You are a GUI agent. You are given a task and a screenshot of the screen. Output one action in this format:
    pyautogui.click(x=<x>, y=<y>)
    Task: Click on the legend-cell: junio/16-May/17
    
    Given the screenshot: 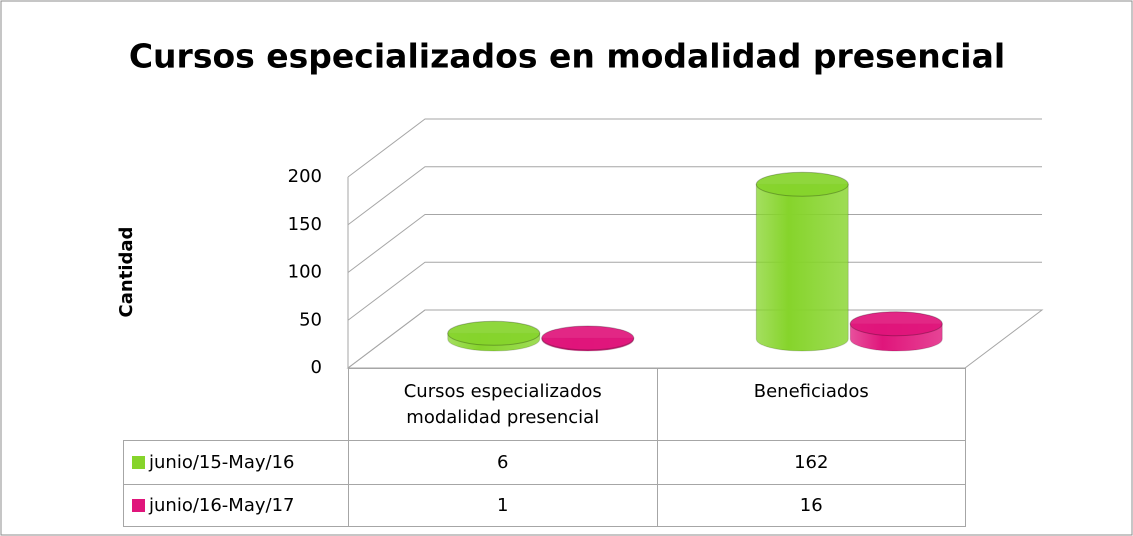 What is the action you would take?
    pyautogui.click(x=236, y=505)
    